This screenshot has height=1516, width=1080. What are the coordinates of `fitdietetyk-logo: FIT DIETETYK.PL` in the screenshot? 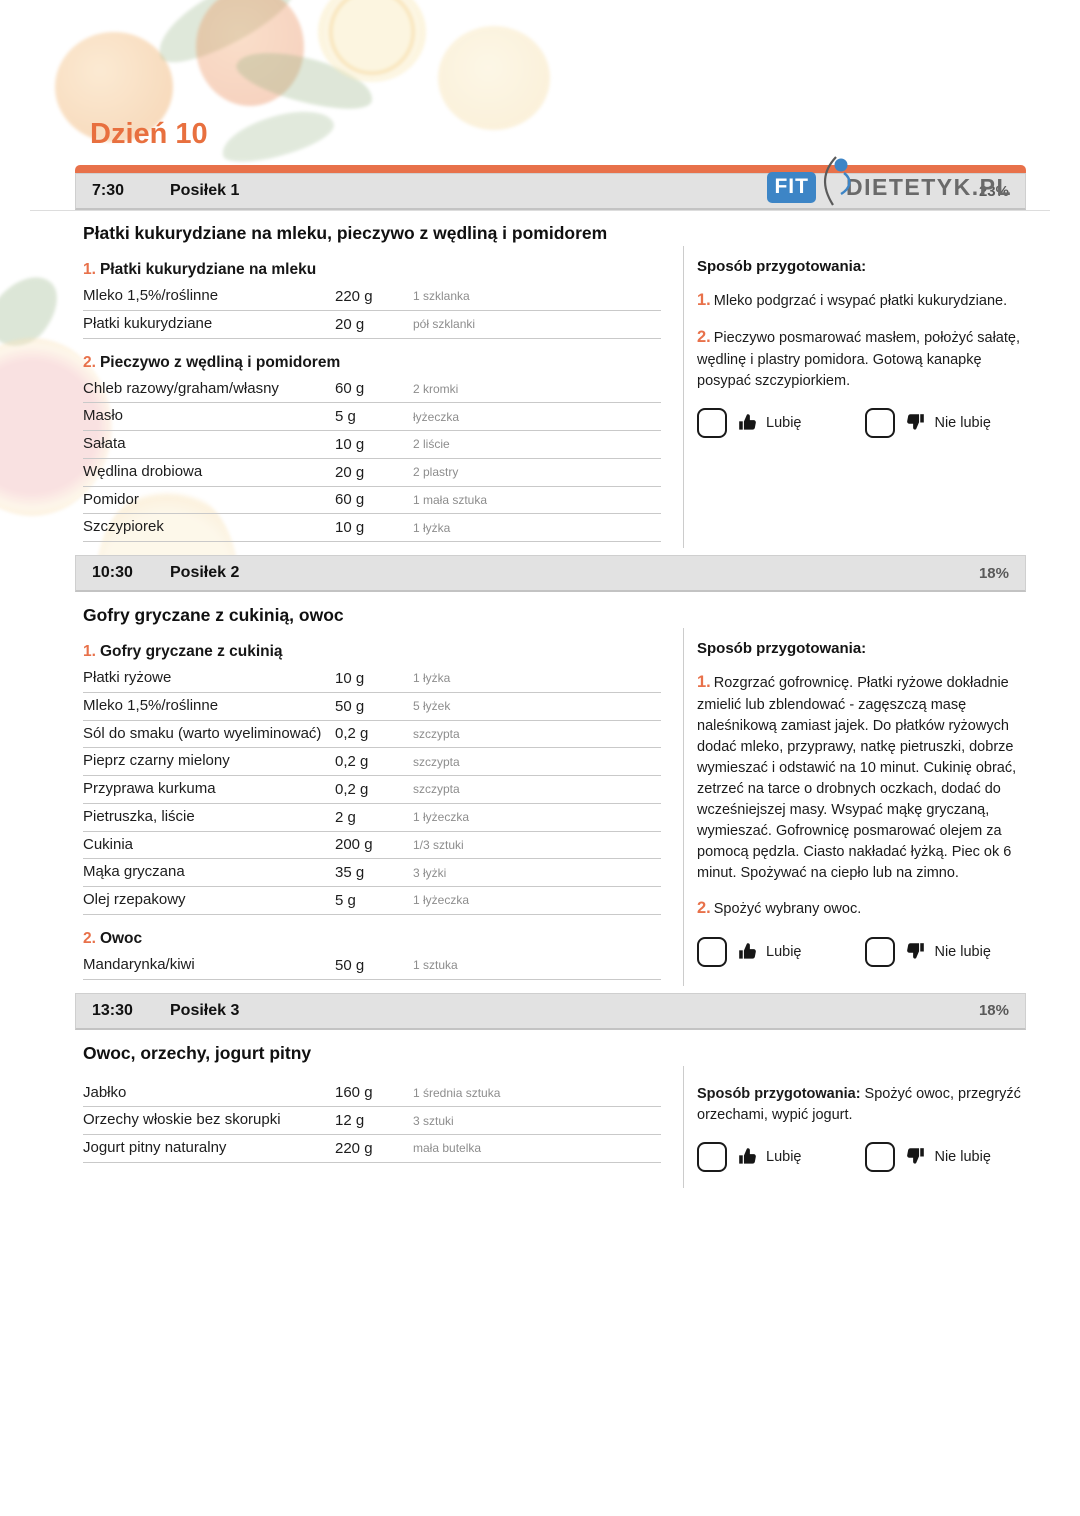 It's located at (889, 185).